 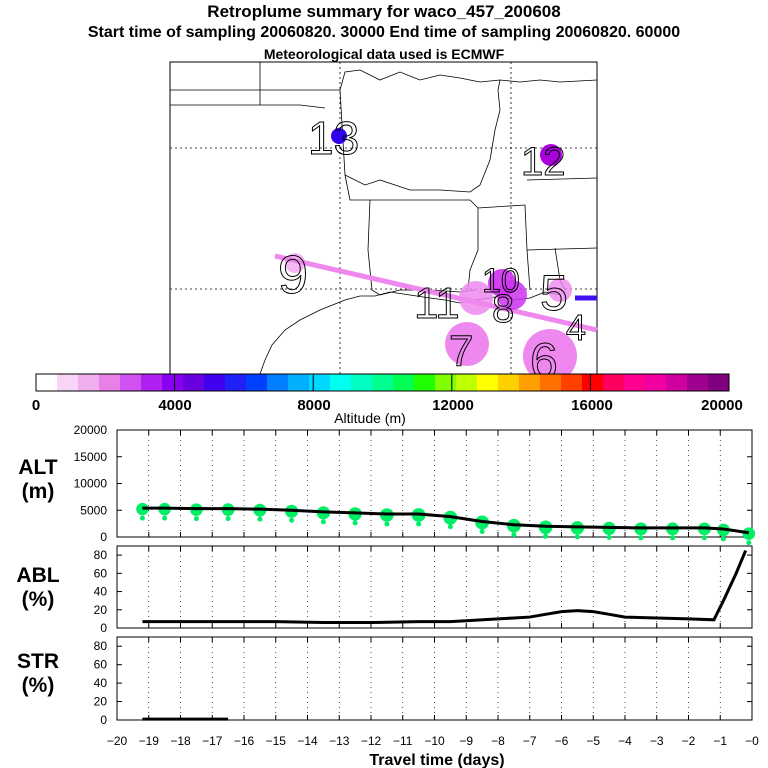 What do you see at coordinates (415, 484) in the screenshot?
I see `alt-panel: 20000 15000 10000 5000 0` at bounding box center [415, 484].